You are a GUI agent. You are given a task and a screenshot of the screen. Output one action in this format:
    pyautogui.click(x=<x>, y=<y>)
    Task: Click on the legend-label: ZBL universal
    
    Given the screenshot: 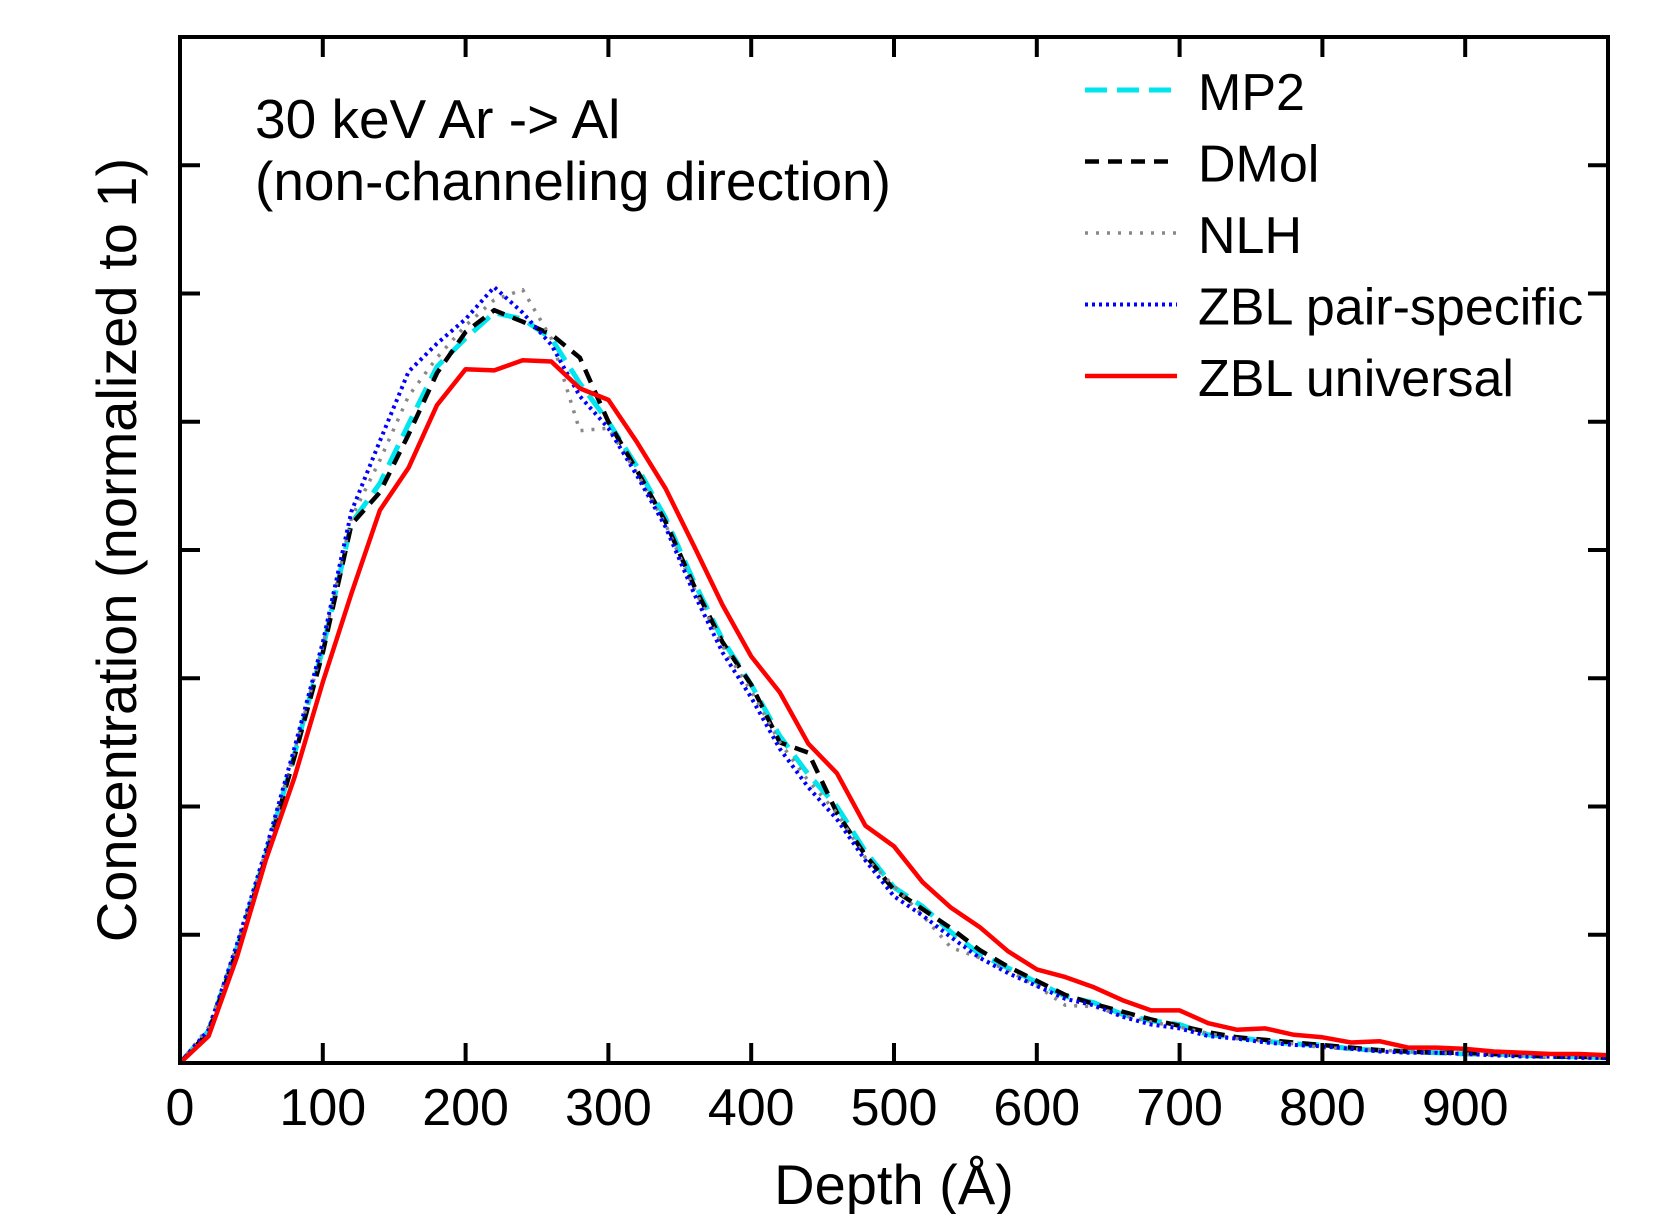 What is the action you would take?
    pyautogui.click(x=1356, y=379)
    